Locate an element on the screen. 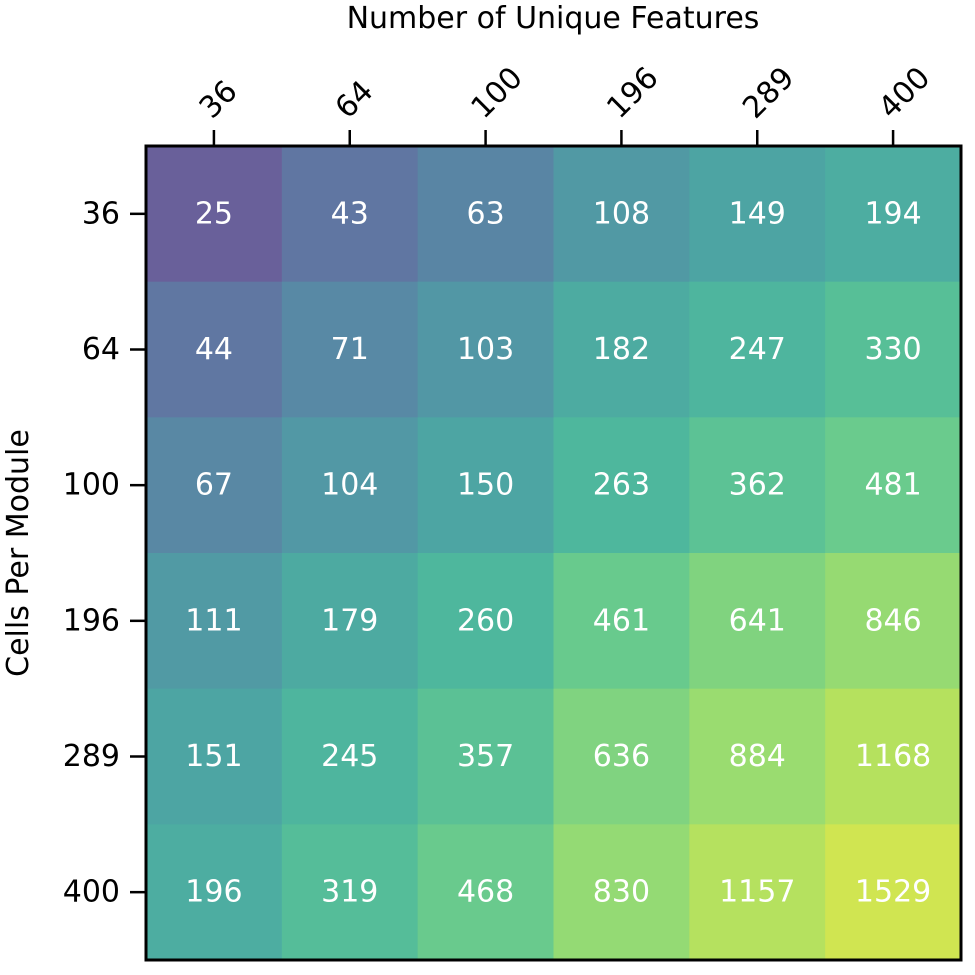  cell-value-label: 330 is located at coordinates (892, 349).